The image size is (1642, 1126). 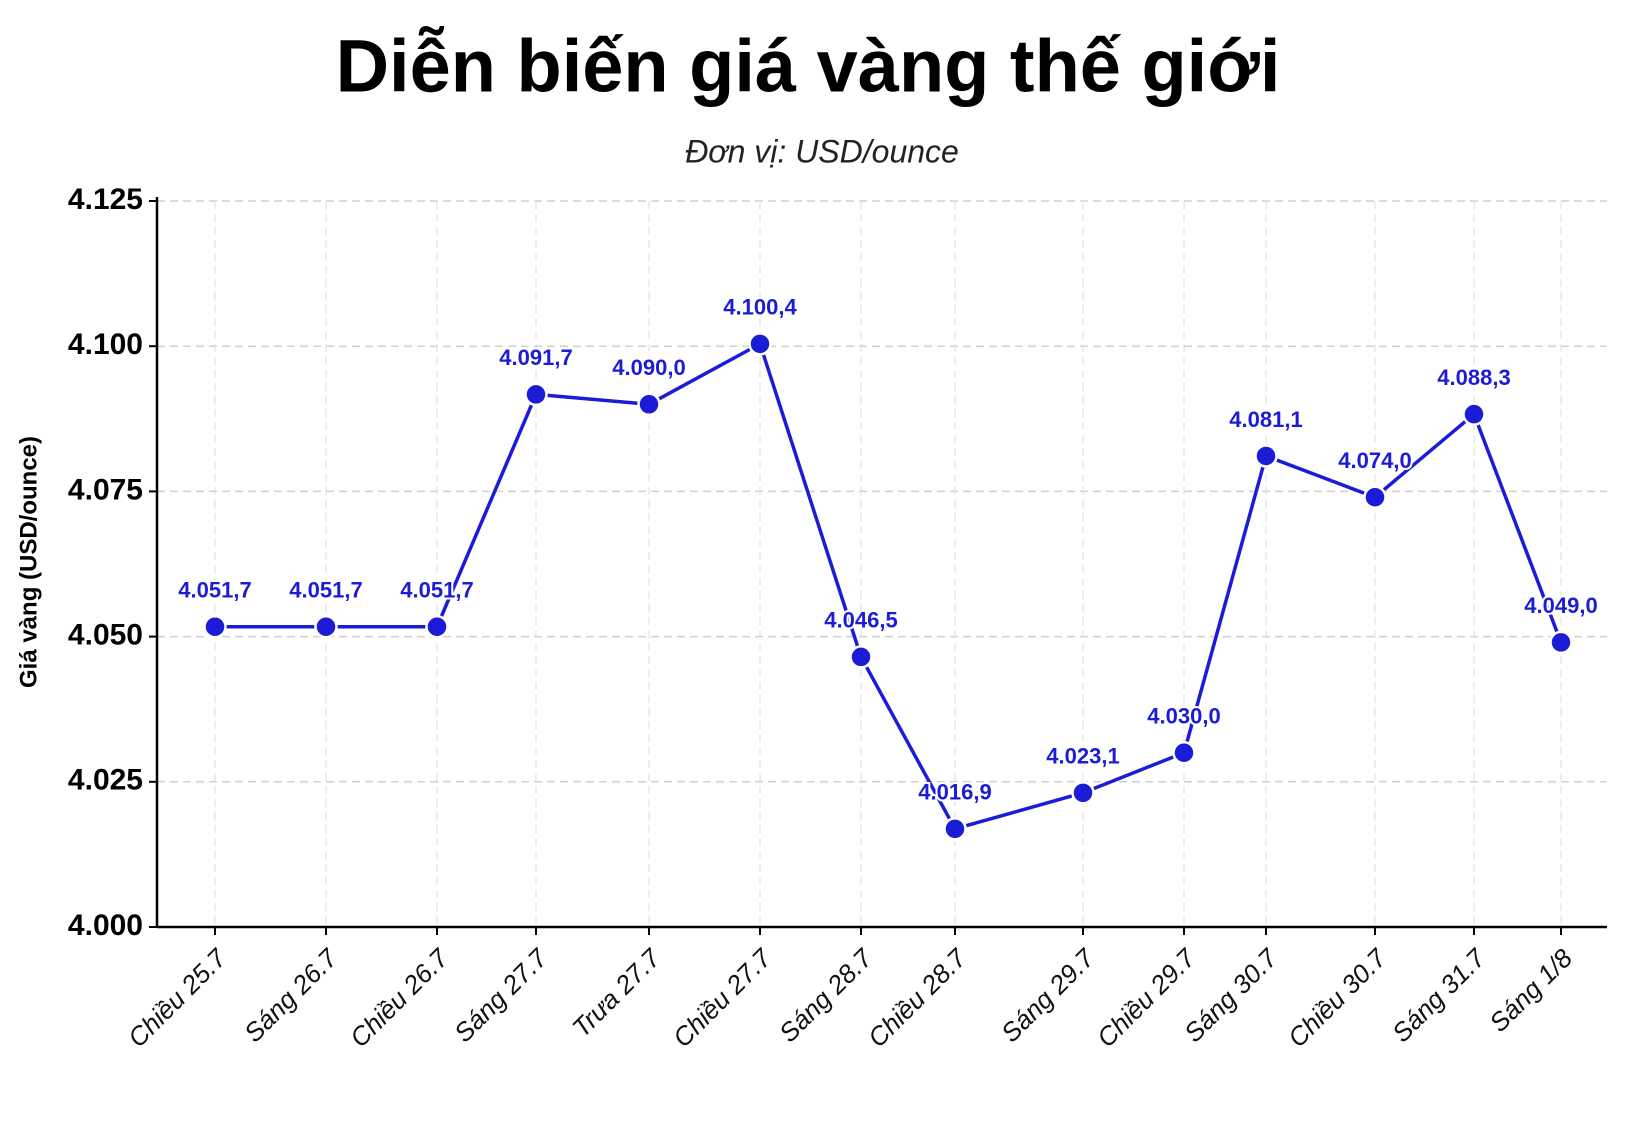 What do you see at coordinates (1530, 990) in the screenshot?
I see `x-tick-label: Sáng 1/8` at bounding box center [1530, 990].